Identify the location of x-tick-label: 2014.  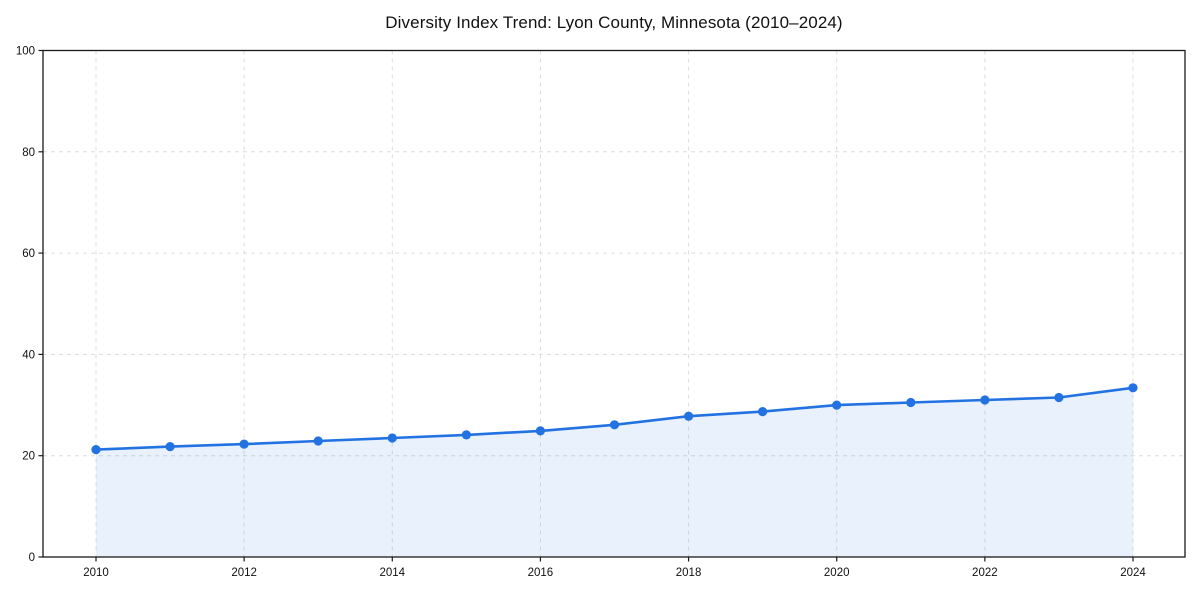
(392, 573).